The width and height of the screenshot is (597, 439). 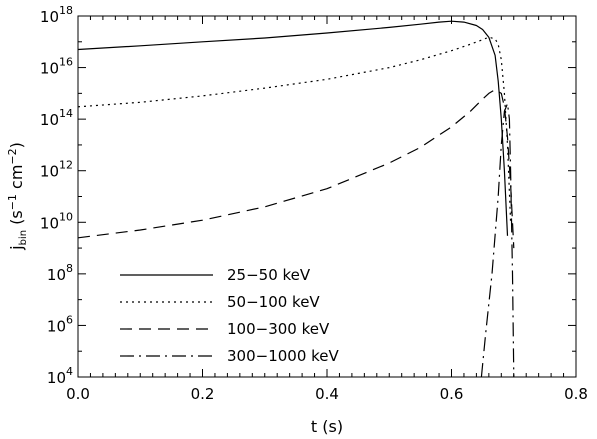 I want to click on x-tick-label: 0.4, so click(x=327, y=394).